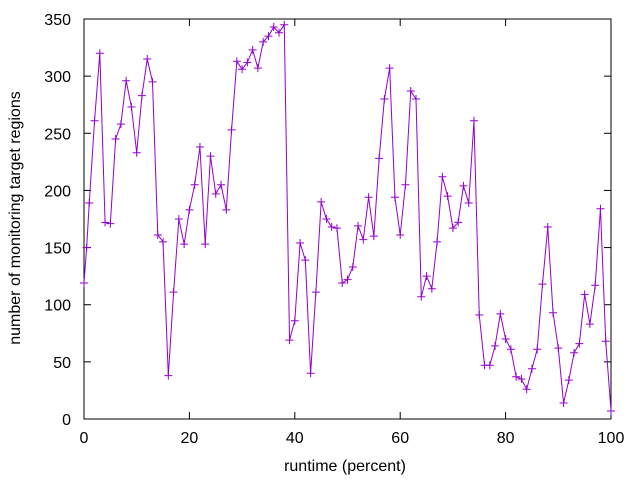 The width and height of the screenshot is (640, 480). I want to click on y-tick-label: 0, so click(66, 420).